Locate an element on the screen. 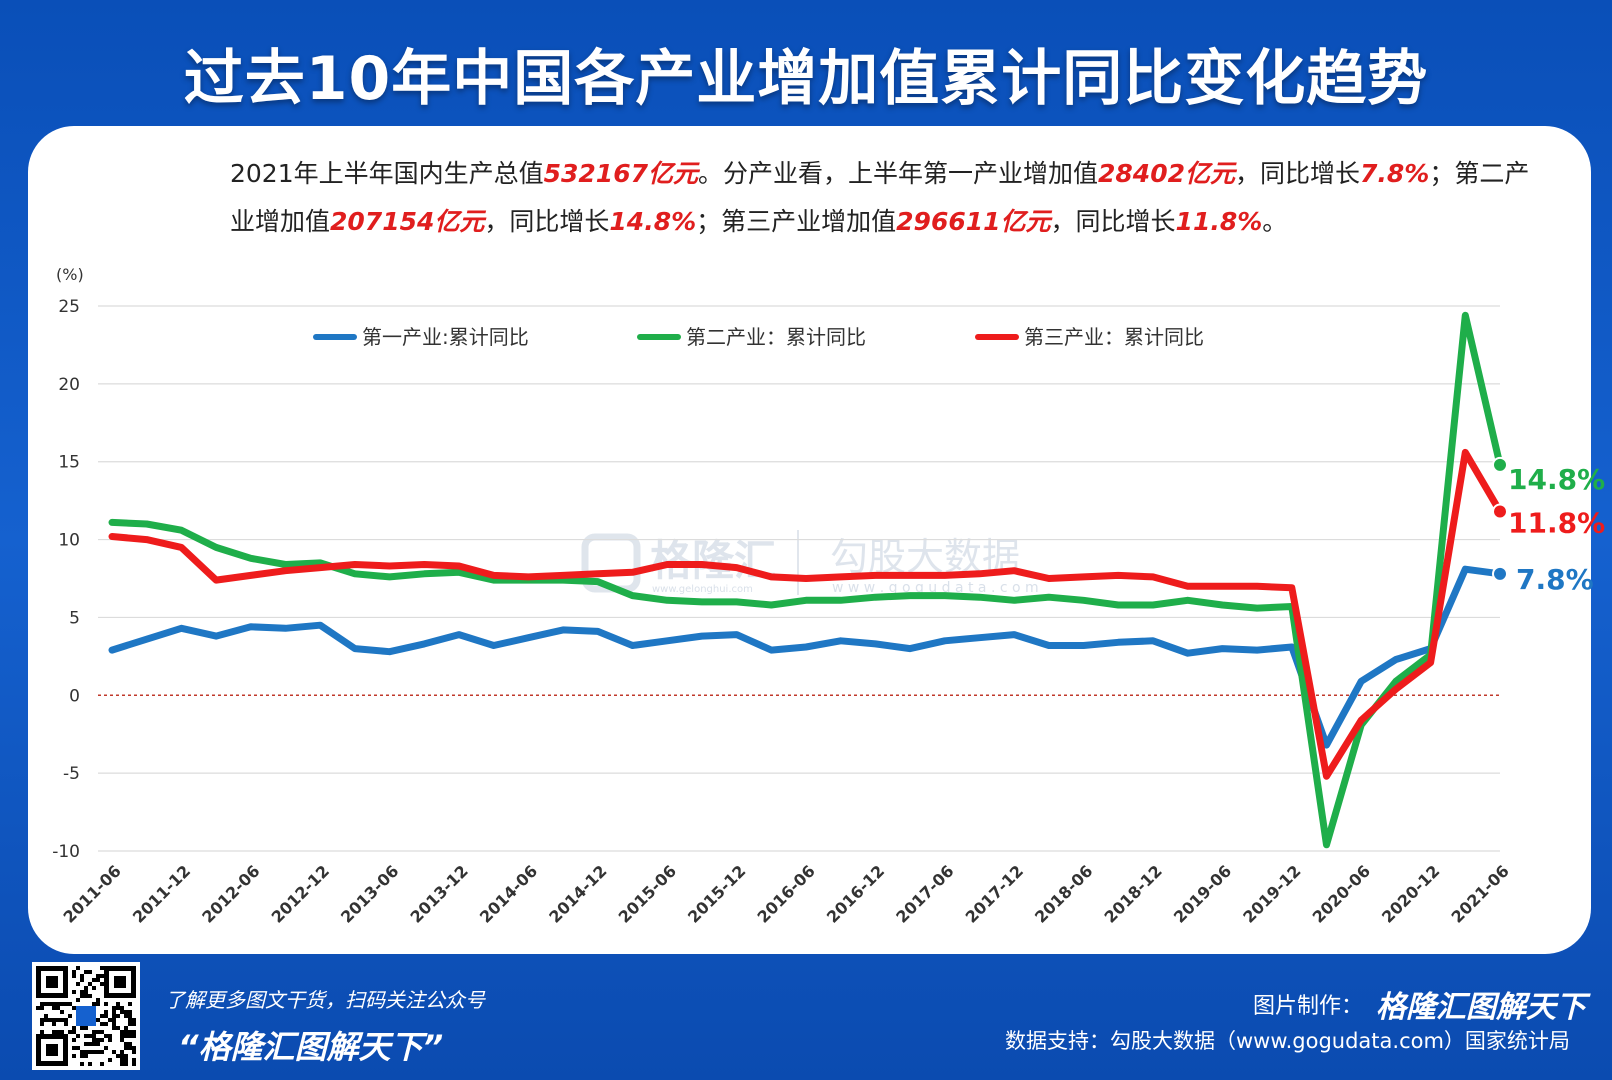 The image size is (1612, 1080). legend-label-2: 第二产业：累计同比 is located at coordinates (776, 337).